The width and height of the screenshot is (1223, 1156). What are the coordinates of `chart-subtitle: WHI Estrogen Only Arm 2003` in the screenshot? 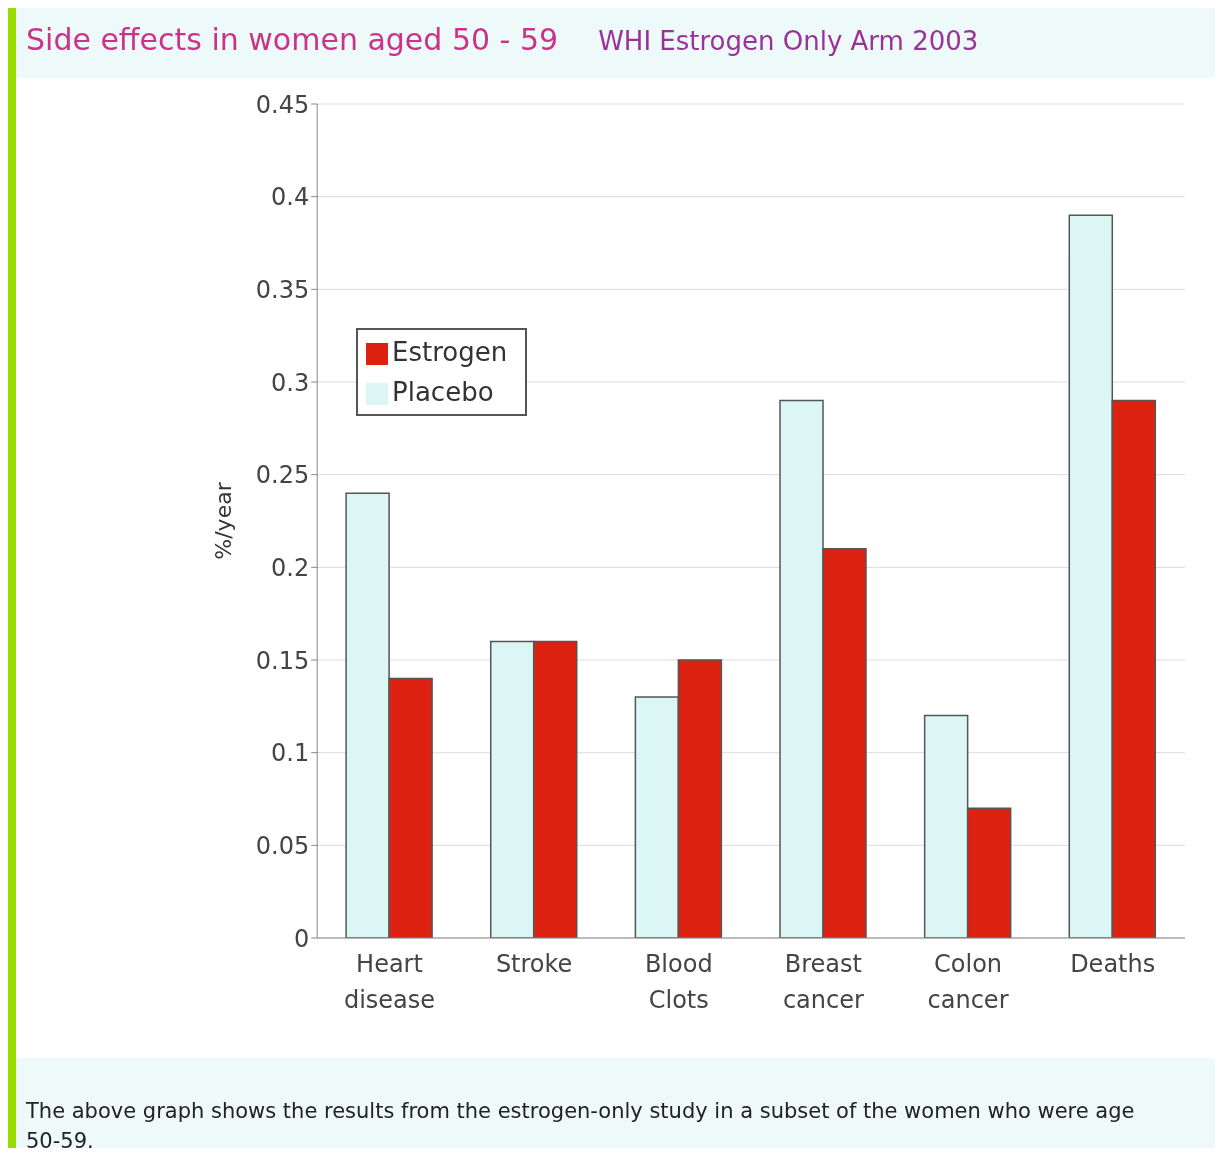 It's located at (788, 41).